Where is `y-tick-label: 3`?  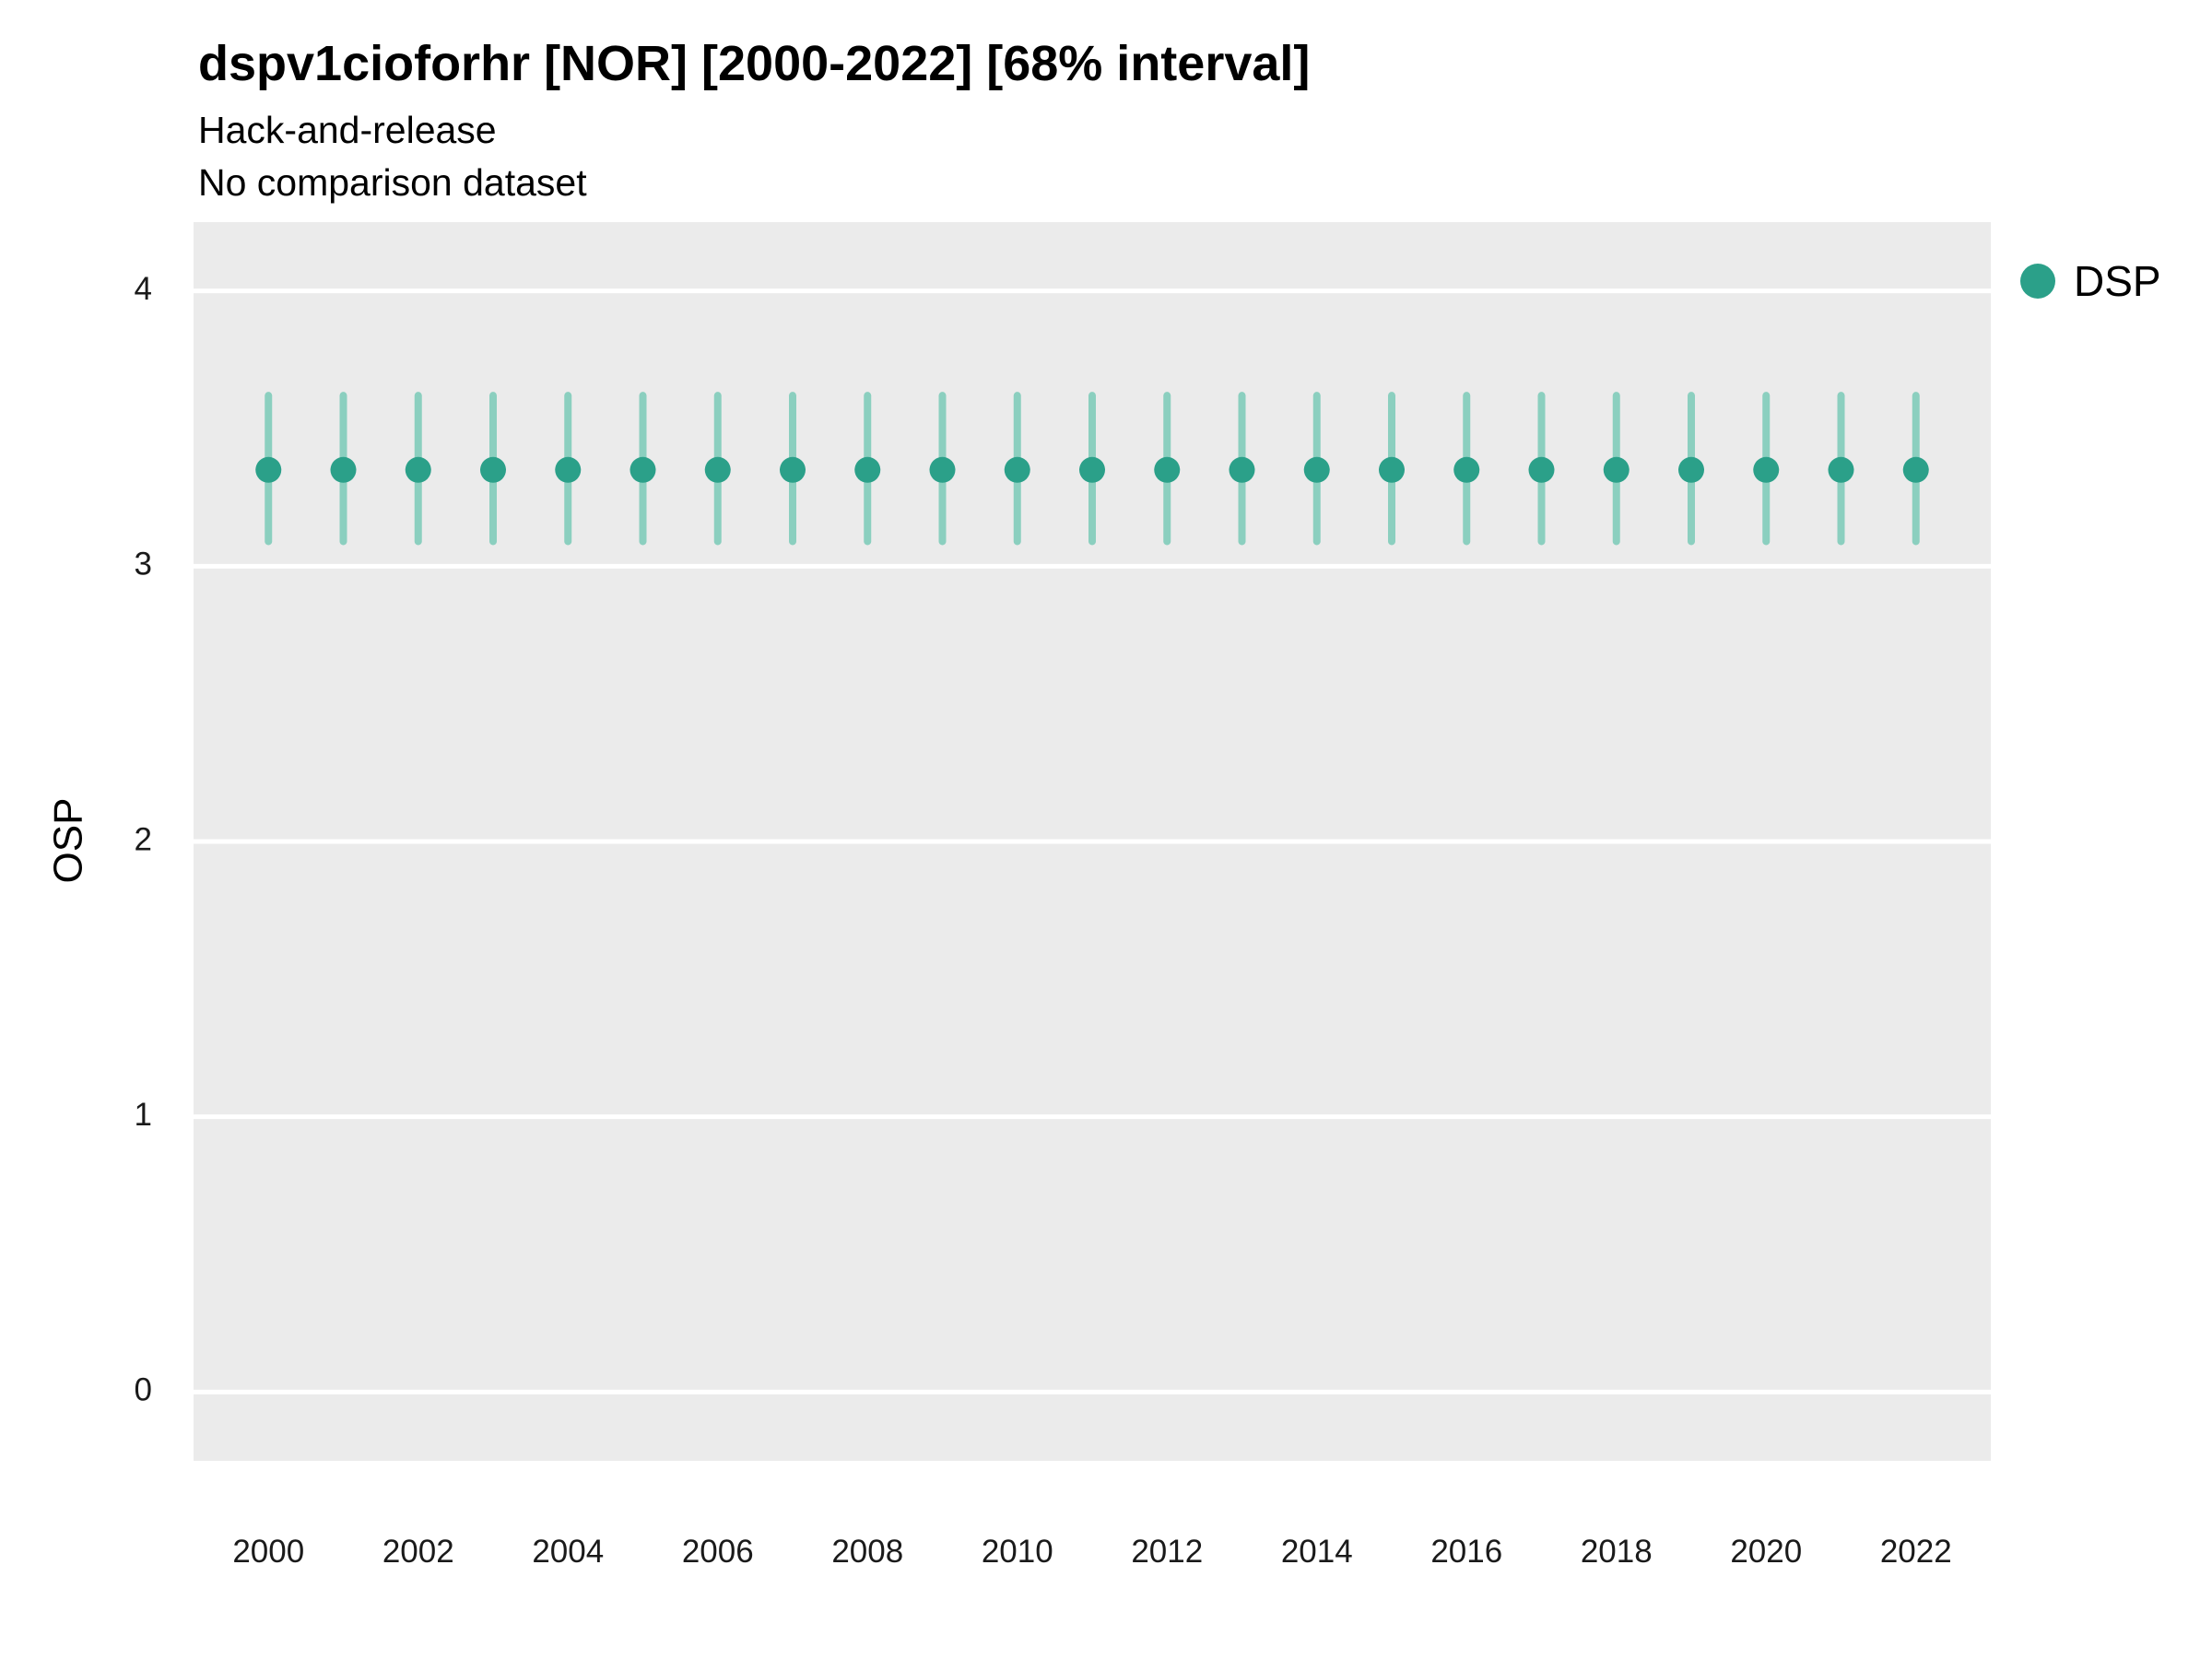
y-tick-label: 3 is located at coordinates (143, 564).